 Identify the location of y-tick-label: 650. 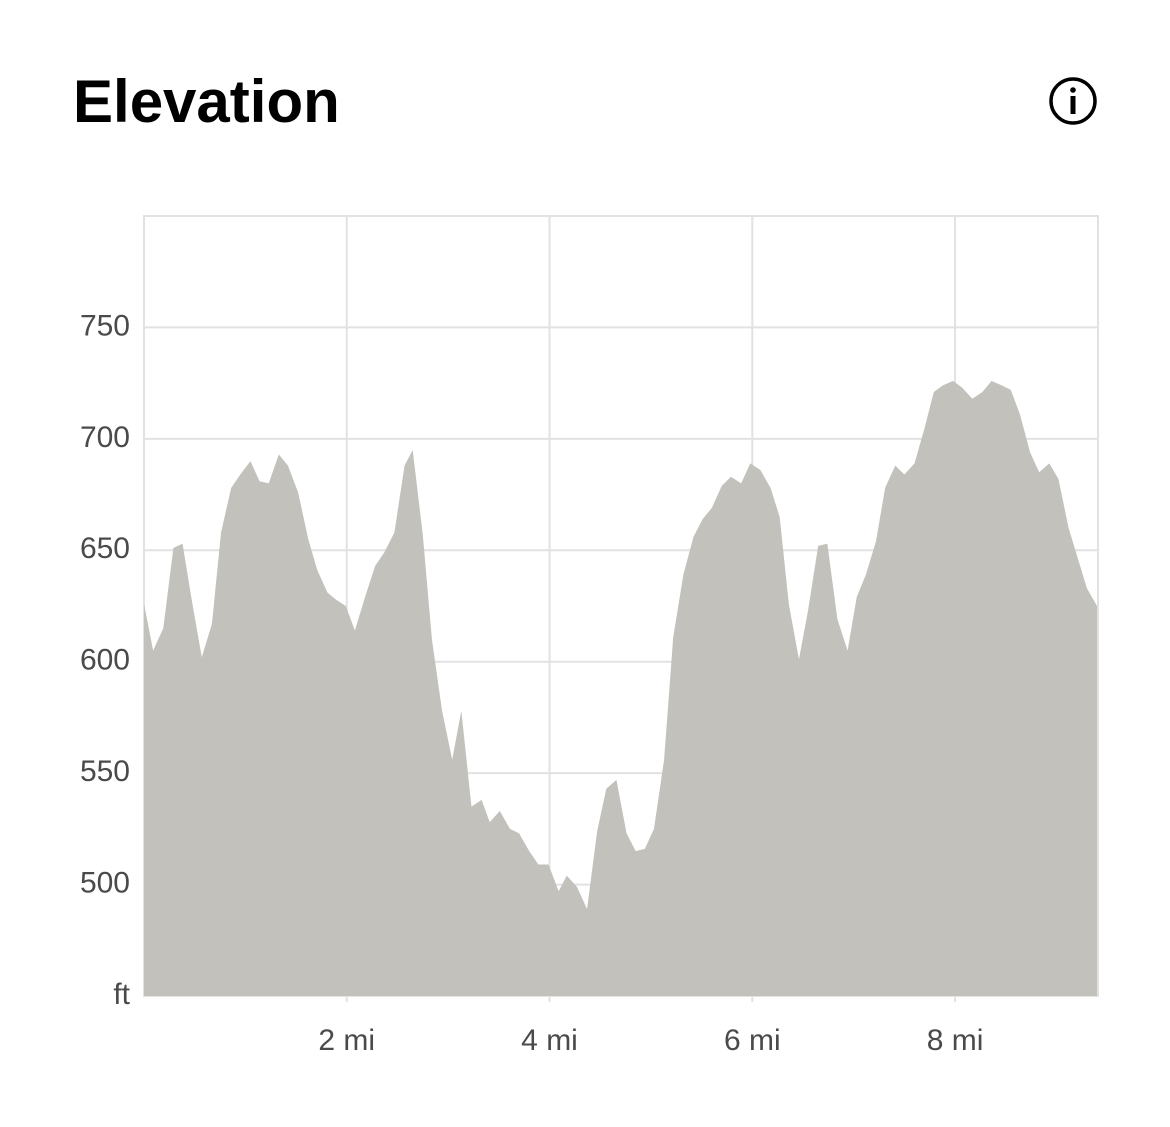
(105, 548).